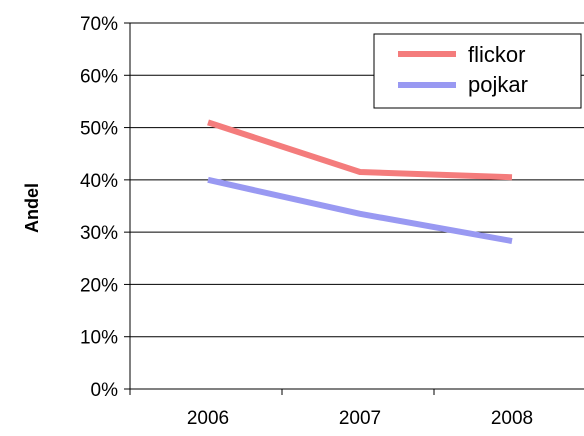  Describe the element at coordinates (496, 54) in the screenshot. I see `legend-label-flickor: flickor` at that location.